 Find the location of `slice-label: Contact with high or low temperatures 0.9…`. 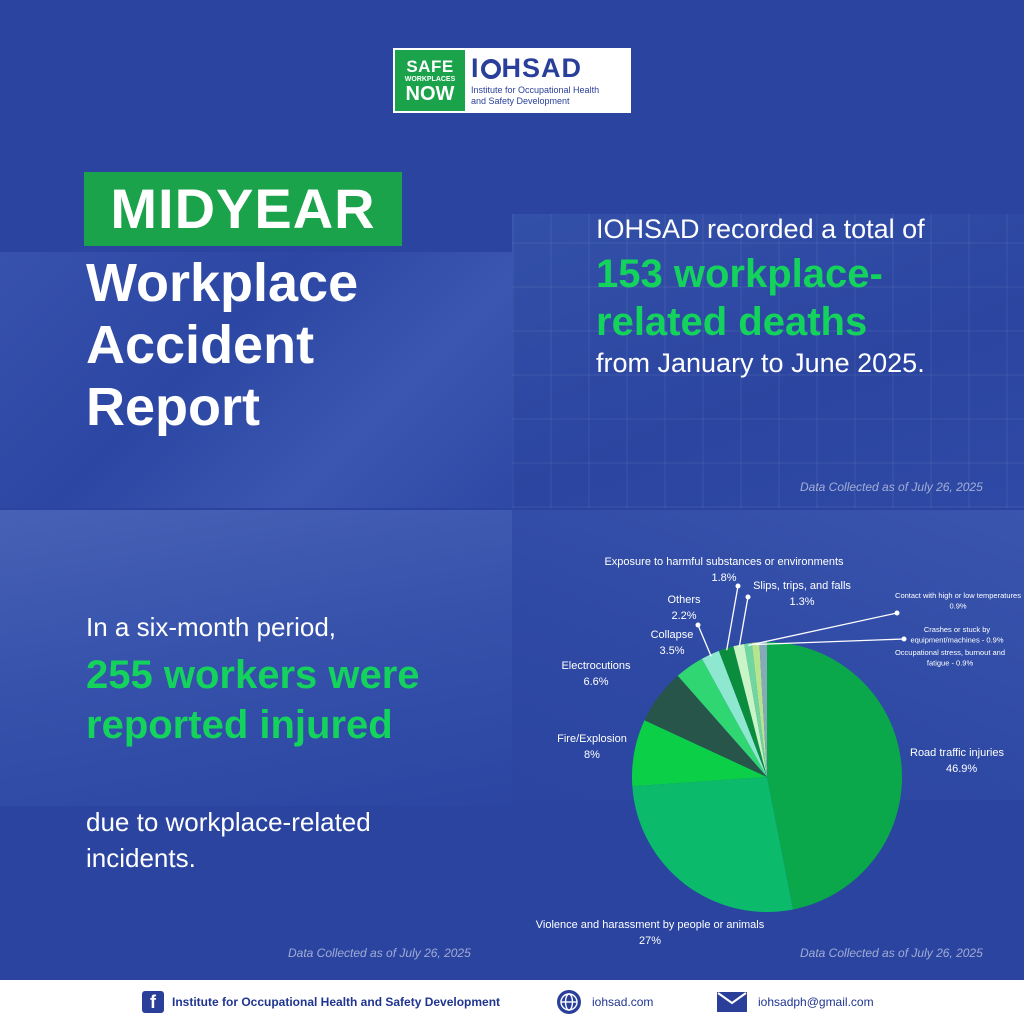

slice-label: Contact with high or low temperatures 0.9… is located at coordinates (958, 601).